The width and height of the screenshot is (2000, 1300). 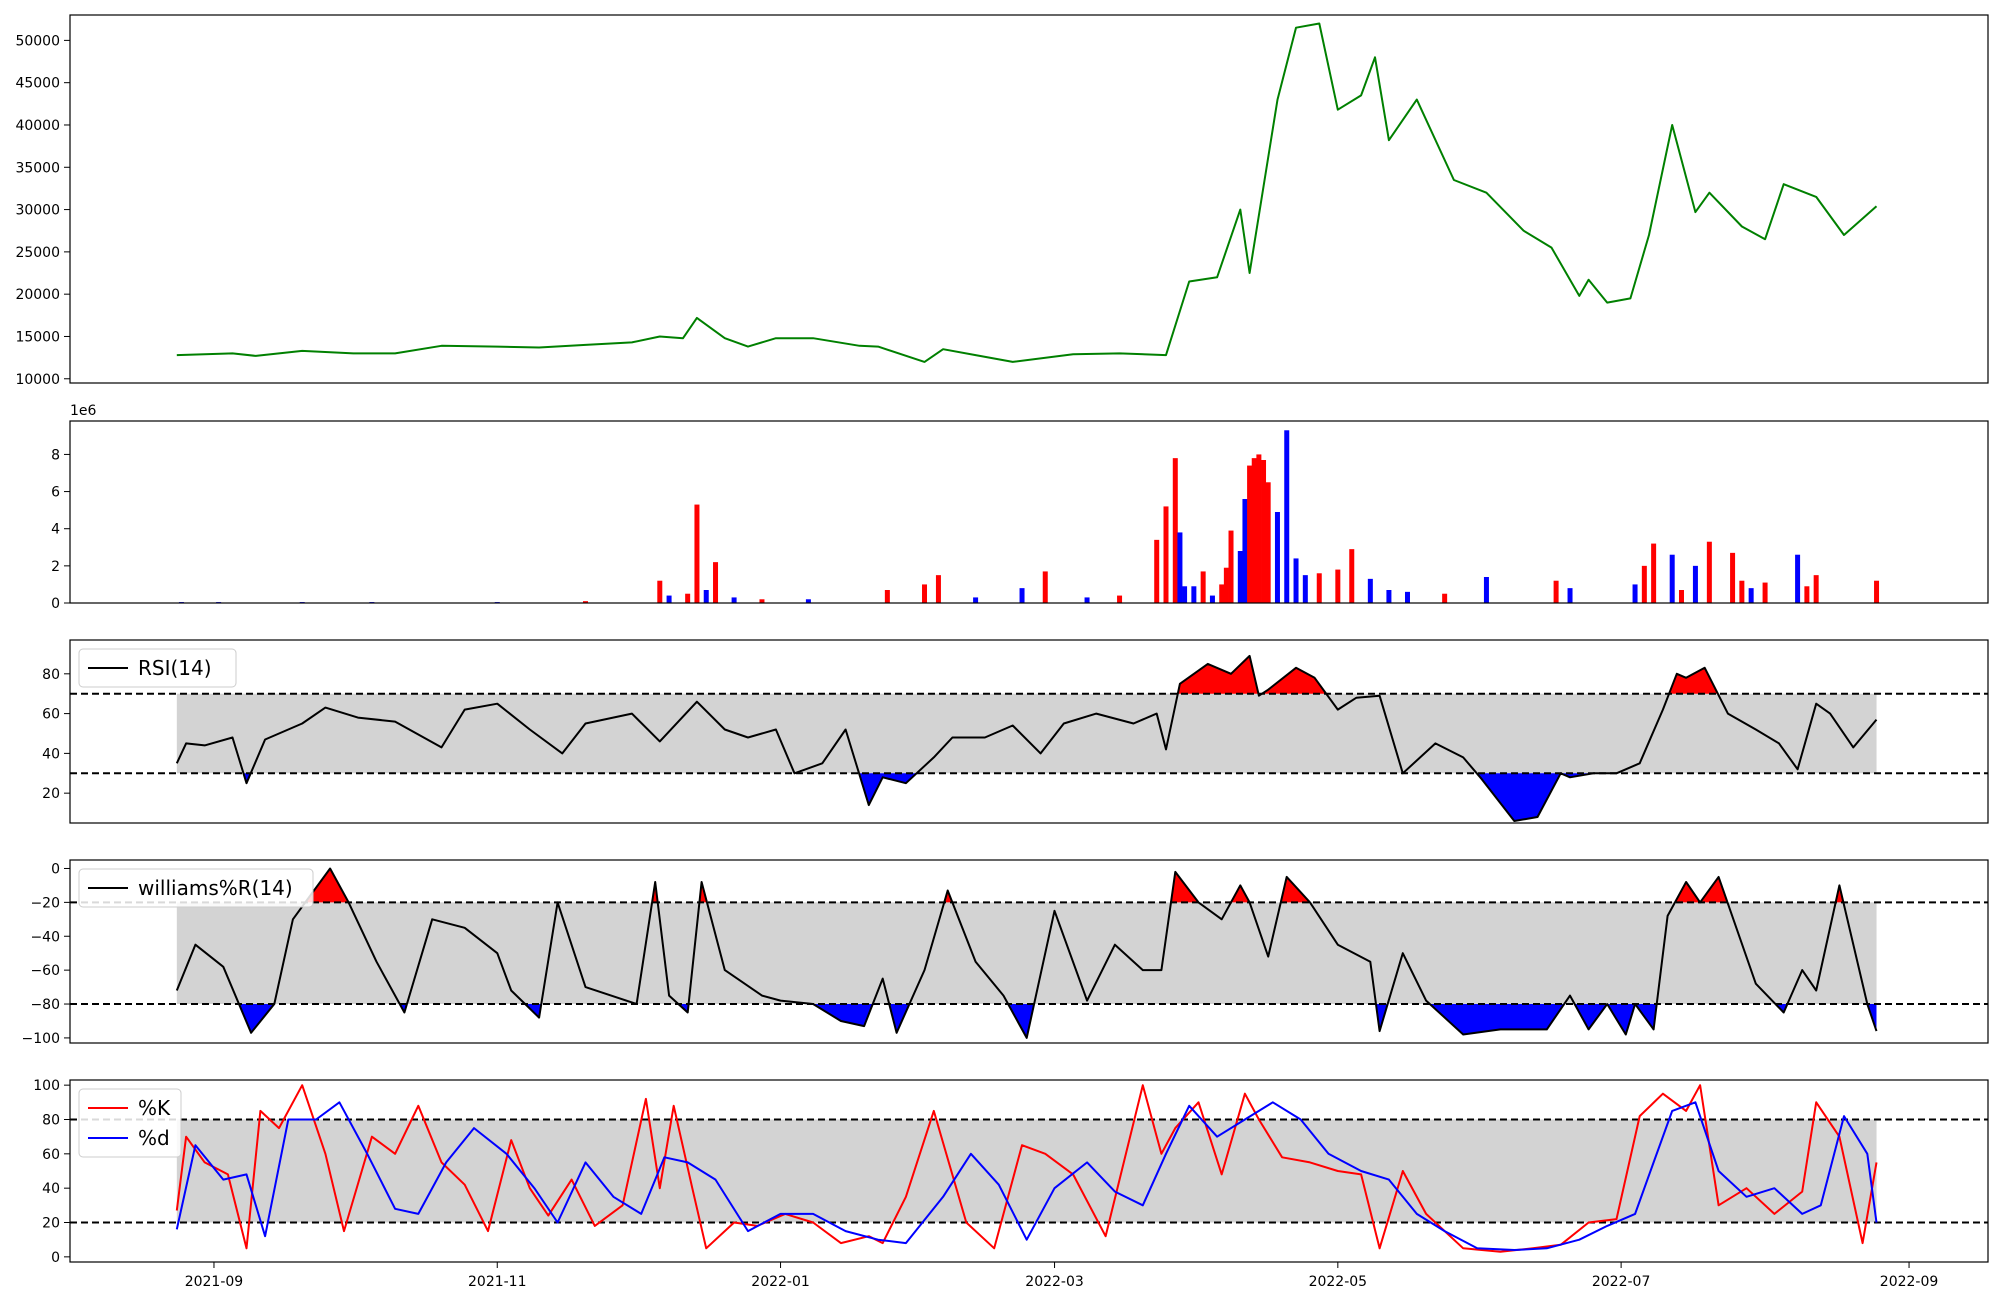 I want to click on stochastic-ytick-label: 100, so click(x=46, y=1086).